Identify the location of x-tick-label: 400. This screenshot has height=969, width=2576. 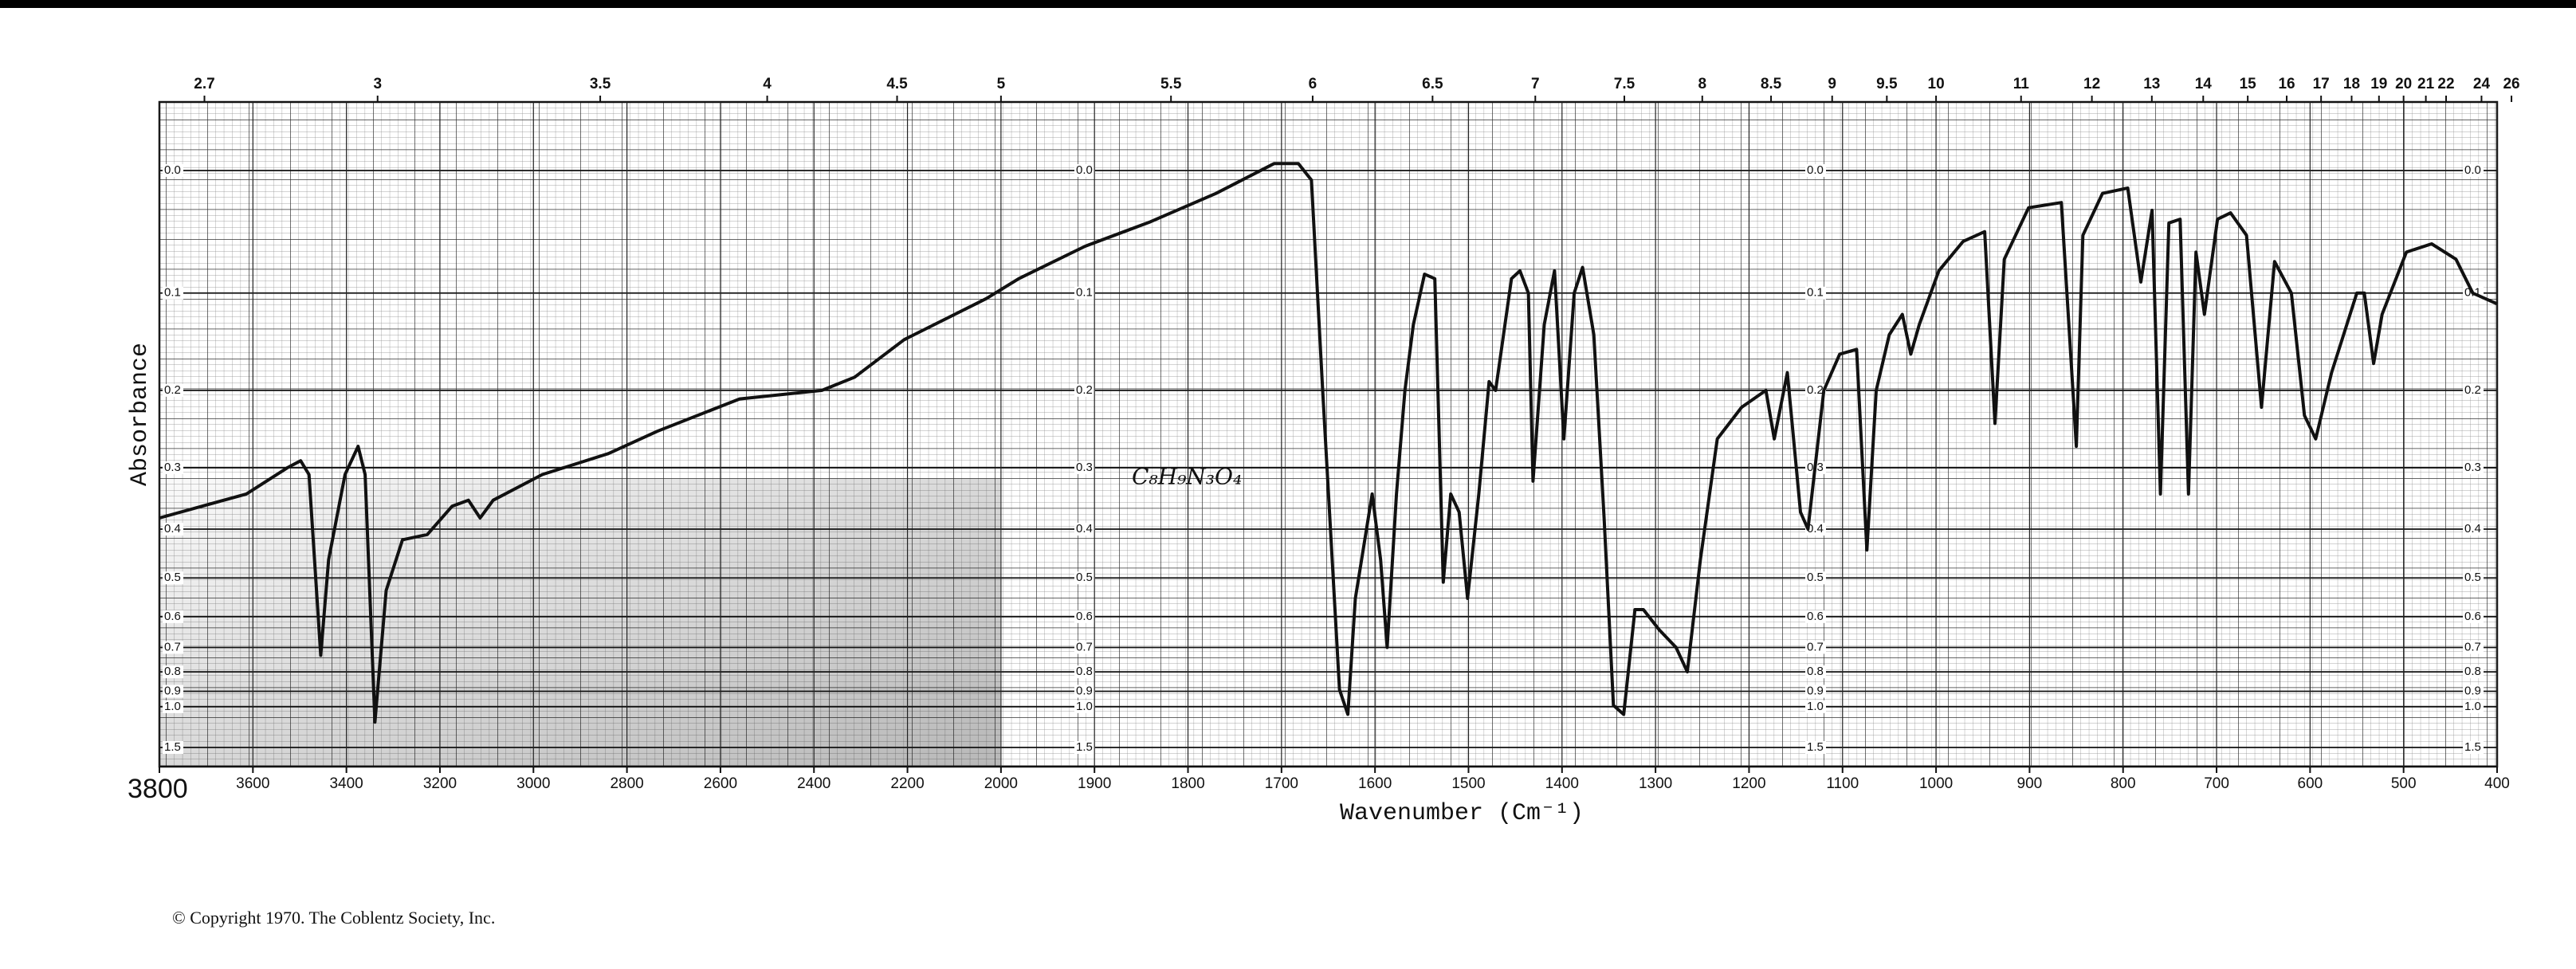
(2497, 783).